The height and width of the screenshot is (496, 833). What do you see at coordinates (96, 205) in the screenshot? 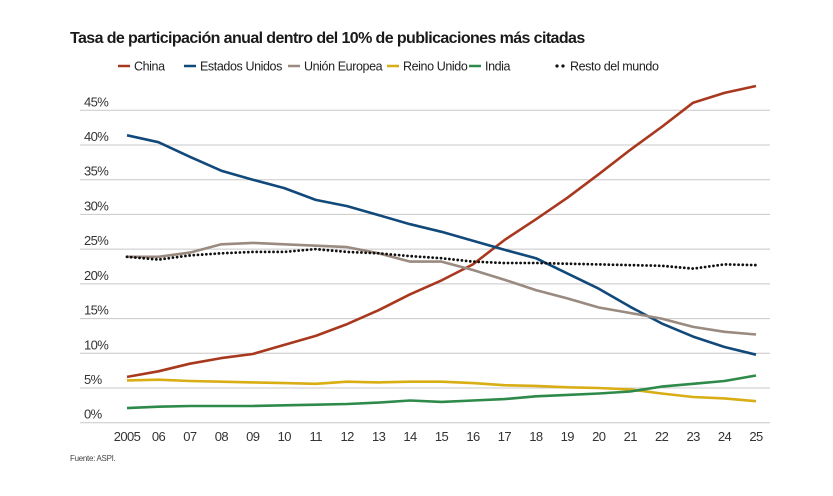
I see `y-tick-label: 30%` at bounding box center [96, 205].